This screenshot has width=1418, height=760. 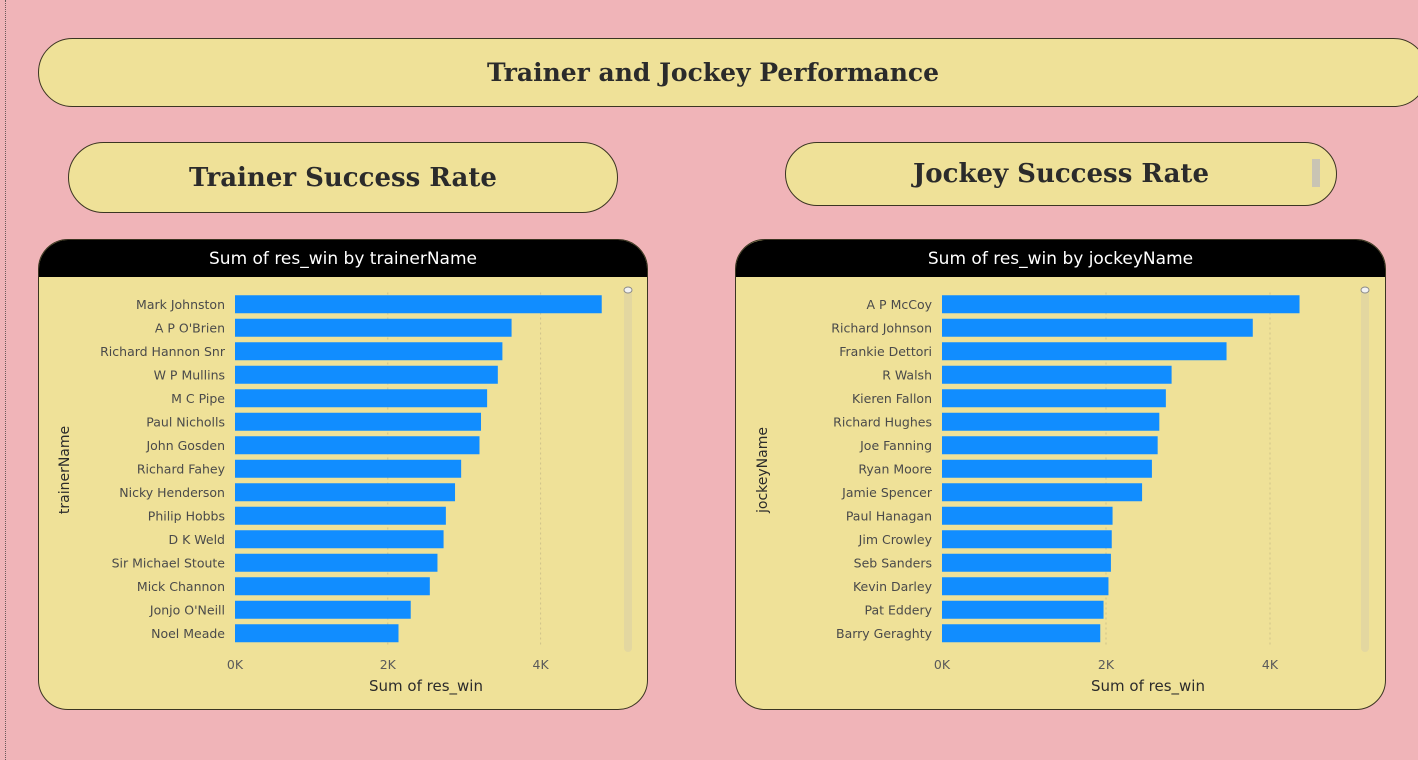 What do you see at coordinates (185, 421) in the screenshot?
I see `category-label: Paul Nicholls` at bounding box center [185, 421].